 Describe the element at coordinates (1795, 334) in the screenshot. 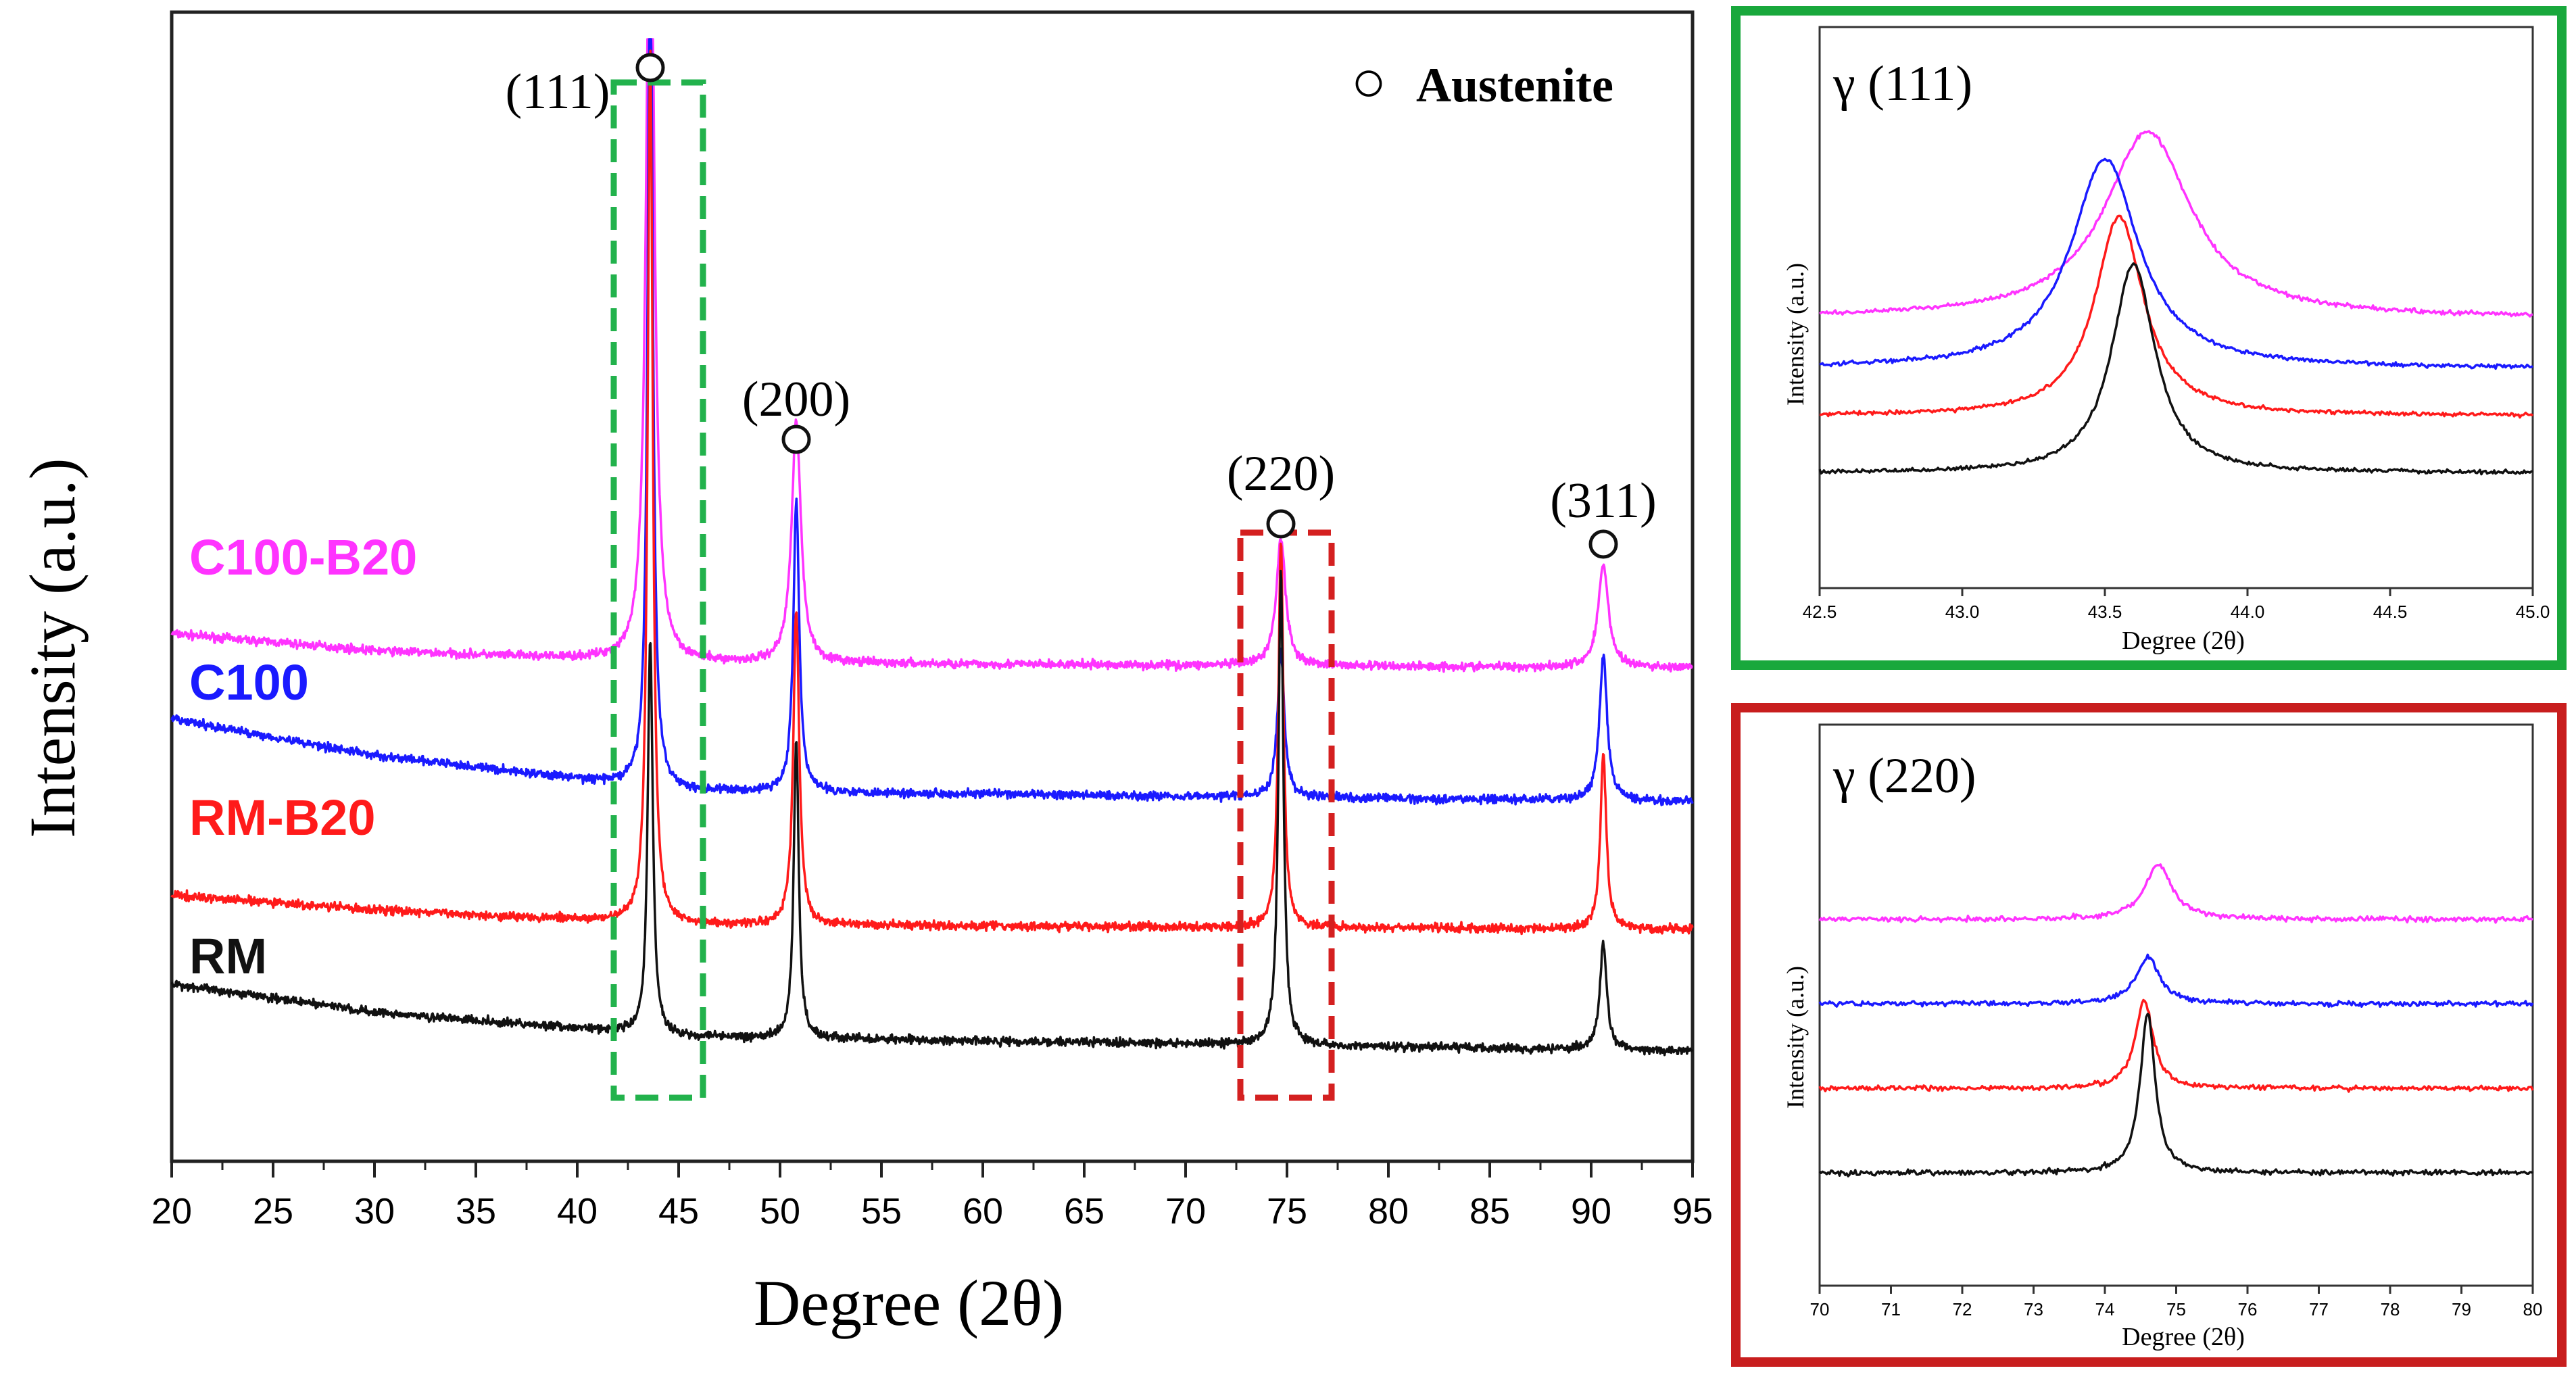

I see `inset-111-y-axis-title: Intensity (a.u.)` at that location.